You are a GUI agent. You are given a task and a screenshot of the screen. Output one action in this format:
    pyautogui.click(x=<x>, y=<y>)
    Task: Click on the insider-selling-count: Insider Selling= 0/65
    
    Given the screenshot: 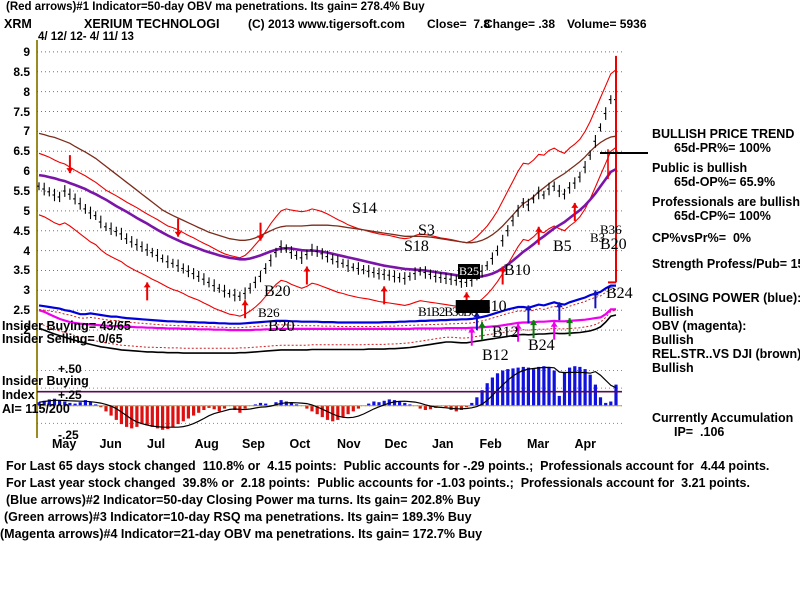 What is the action you would take?
    pyautogui.click(x=62, y=339)
    